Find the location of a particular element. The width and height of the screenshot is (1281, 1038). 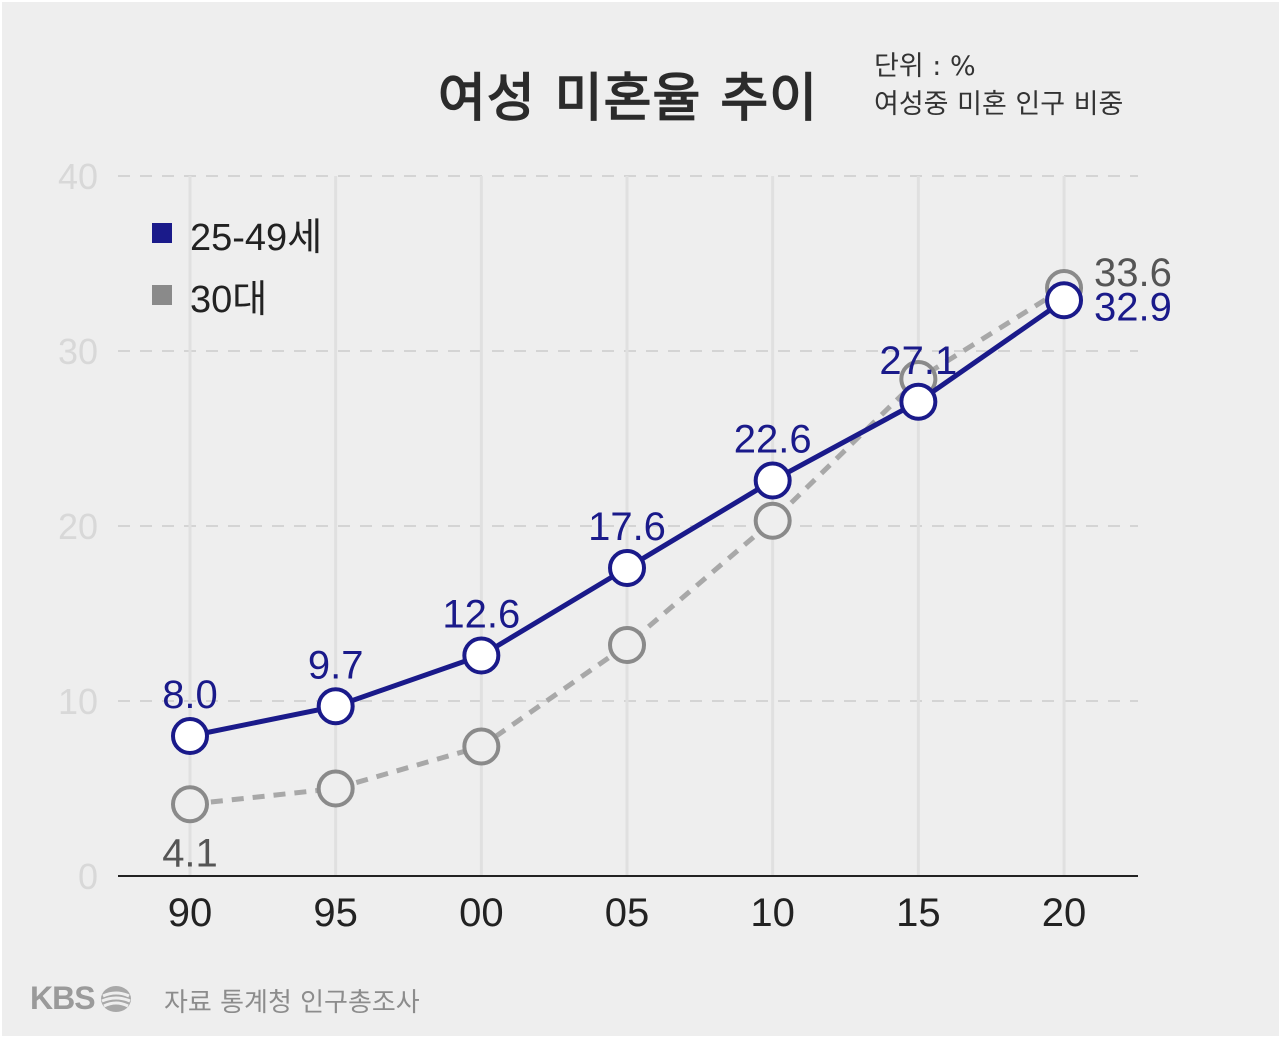

y-tick-label-10: 10 is located at coordinates (78, 701).